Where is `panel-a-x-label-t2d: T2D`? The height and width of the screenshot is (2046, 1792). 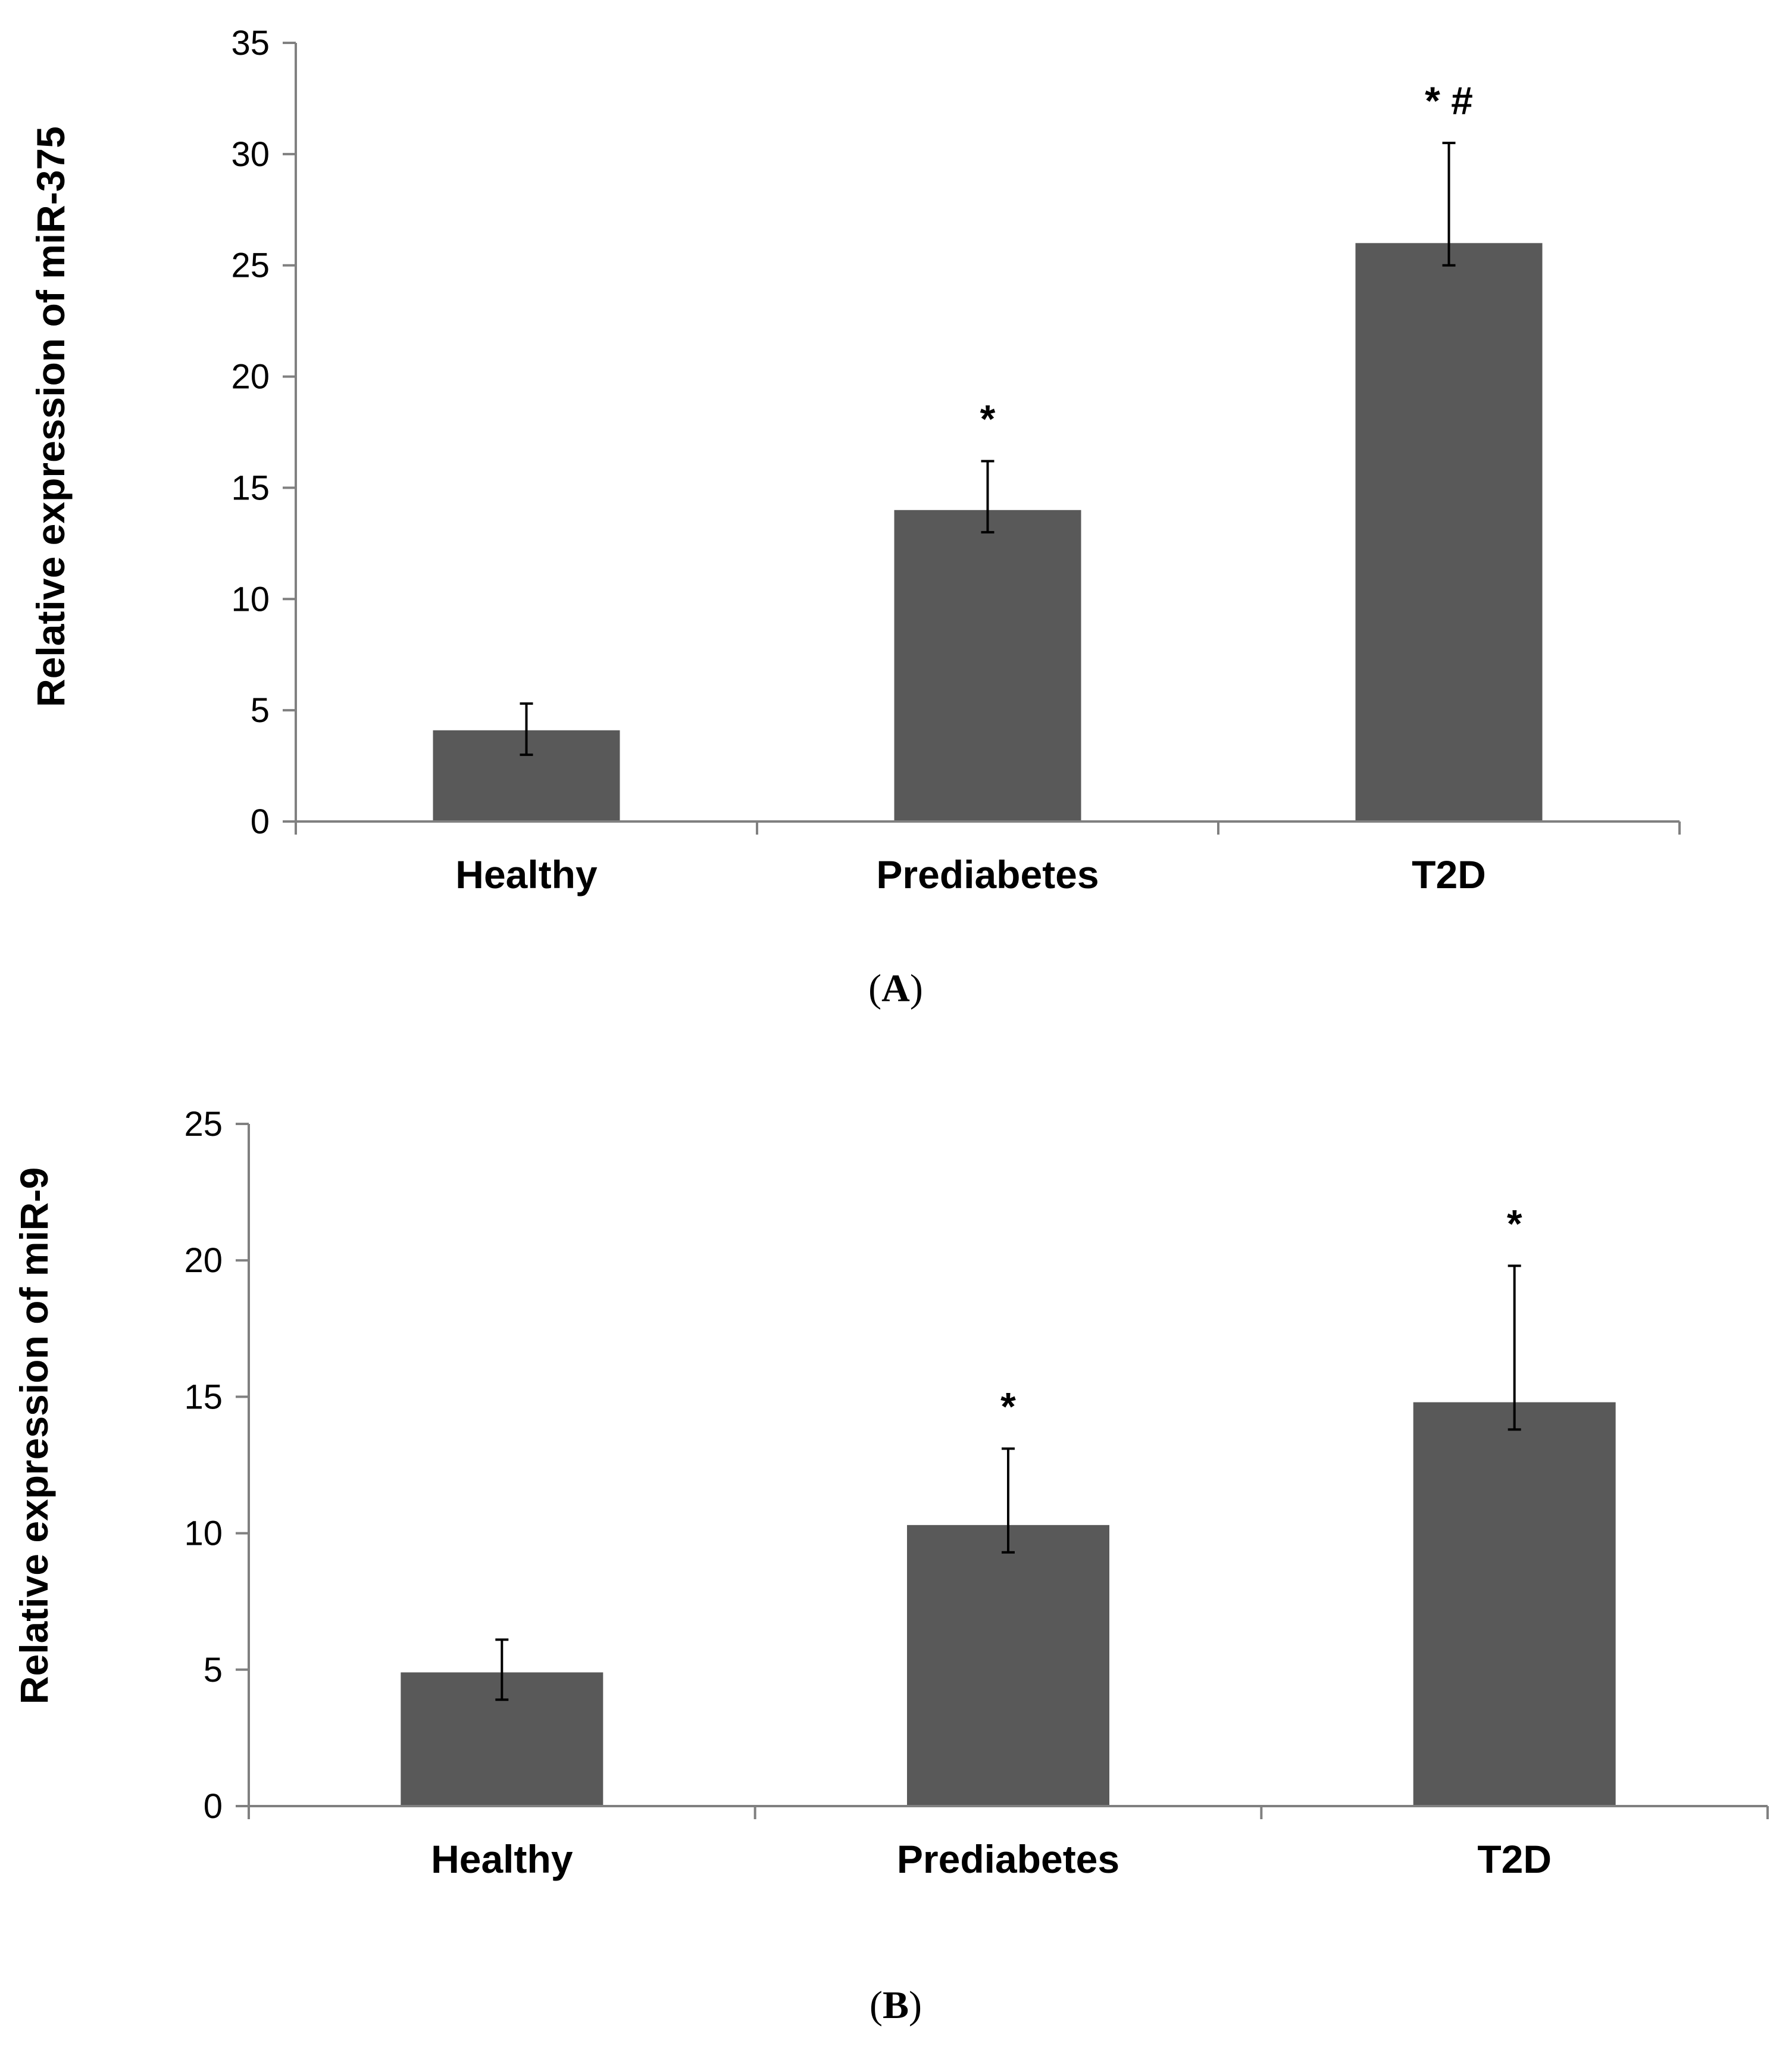
panel-a-x-label-t2d: T2D is located at coordinates (1449, 874).